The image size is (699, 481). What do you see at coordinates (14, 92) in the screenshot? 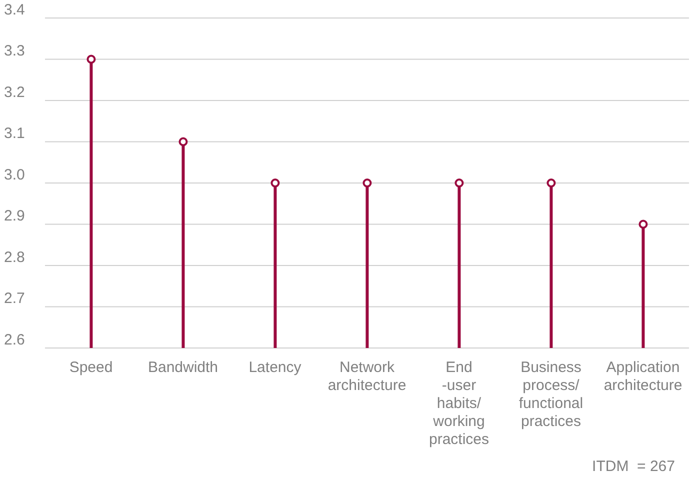
I see `y-tick-label: 3.2` at bounding box center [14, 92].